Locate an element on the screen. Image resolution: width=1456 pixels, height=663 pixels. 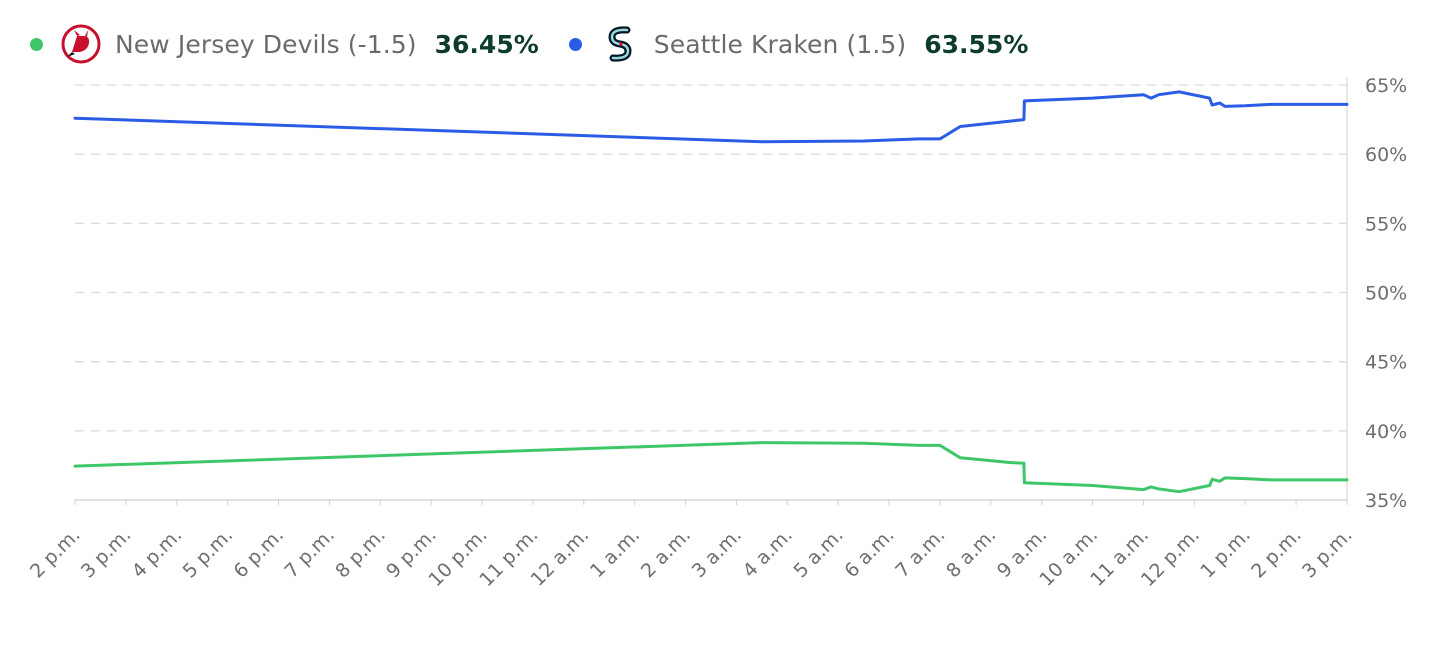
kraken-color-dot is located at coordinates (575, 44).